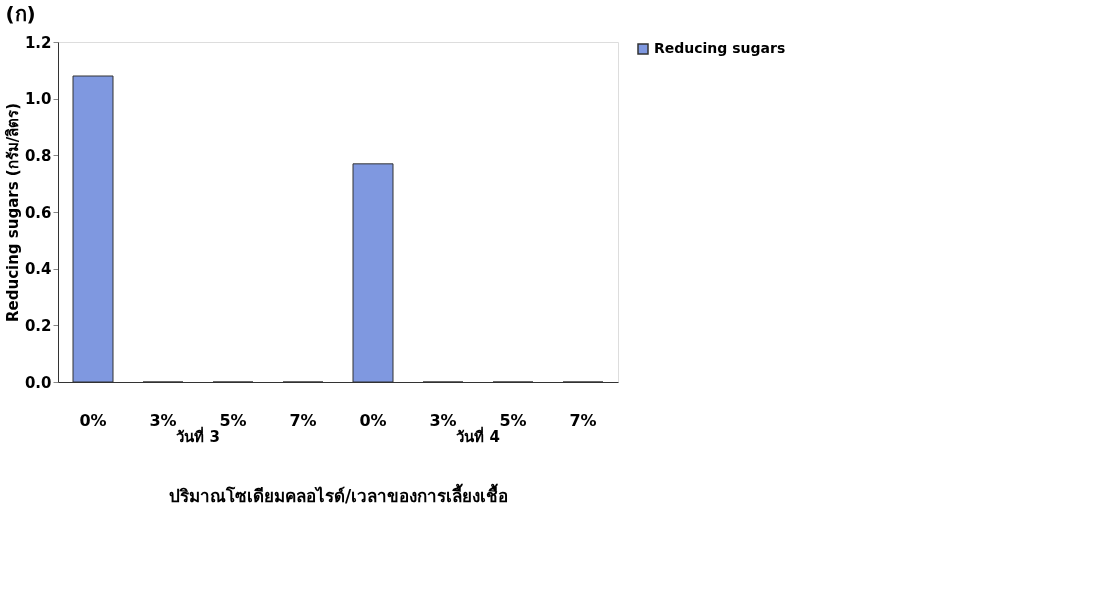 This screenshot has height=601, width=1093. Describe the element at coordinates (38, 155) in the screenshot. I see `y-tick-label: 0.8` at that location.